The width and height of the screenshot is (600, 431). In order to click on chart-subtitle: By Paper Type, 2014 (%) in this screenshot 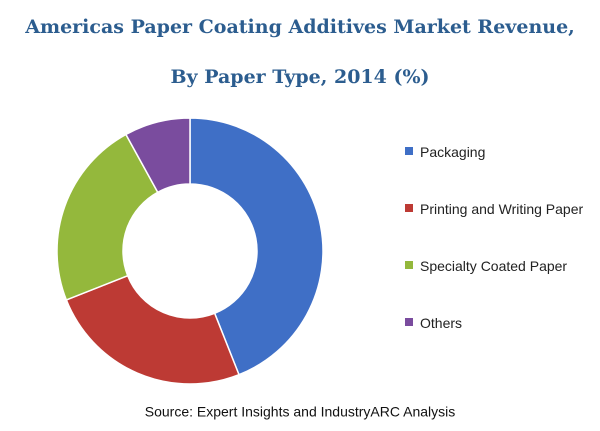, I will do `click(299, 77)`.